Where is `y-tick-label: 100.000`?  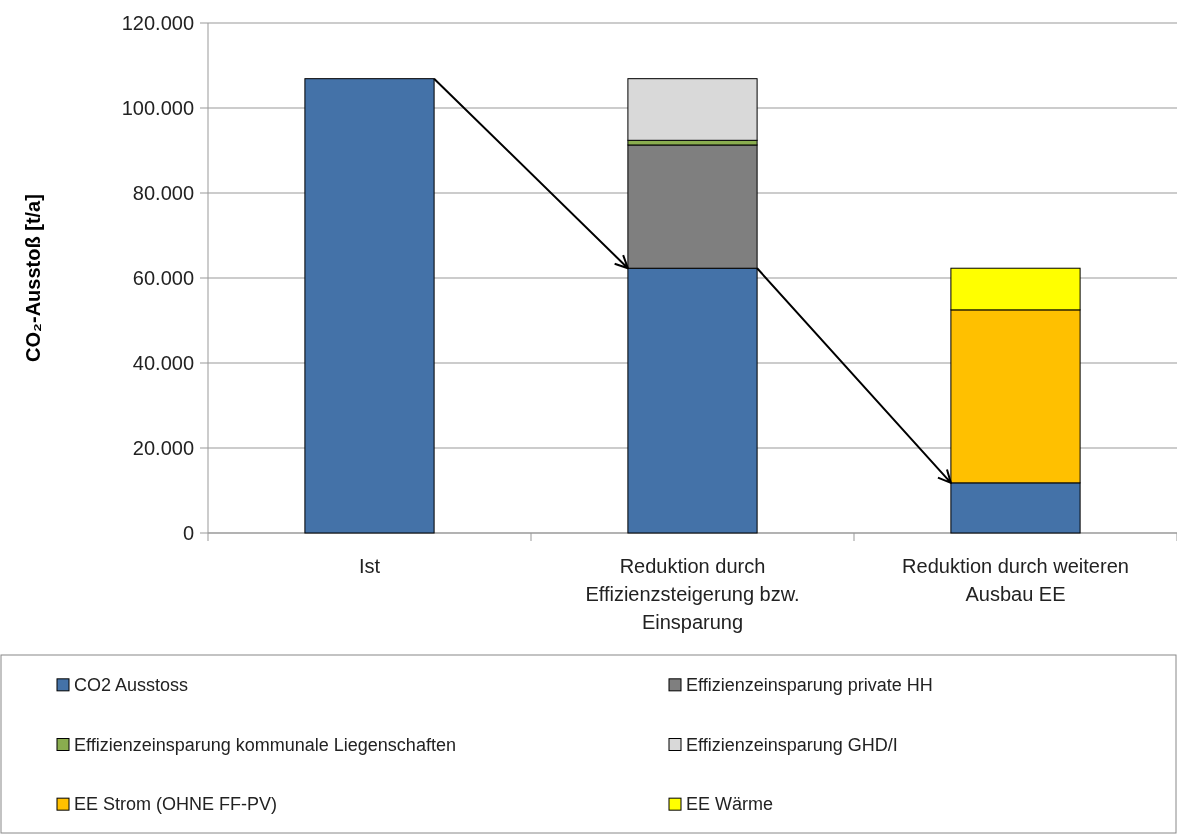
y-tick-label: 100.000 is located at coordinates (157, 108).